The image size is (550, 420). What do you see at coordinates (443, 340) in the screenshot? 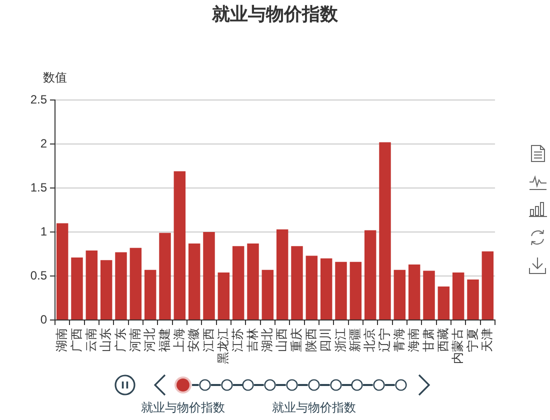
I see `x-tick-label: 西藏` at bounding box center [443, 340].